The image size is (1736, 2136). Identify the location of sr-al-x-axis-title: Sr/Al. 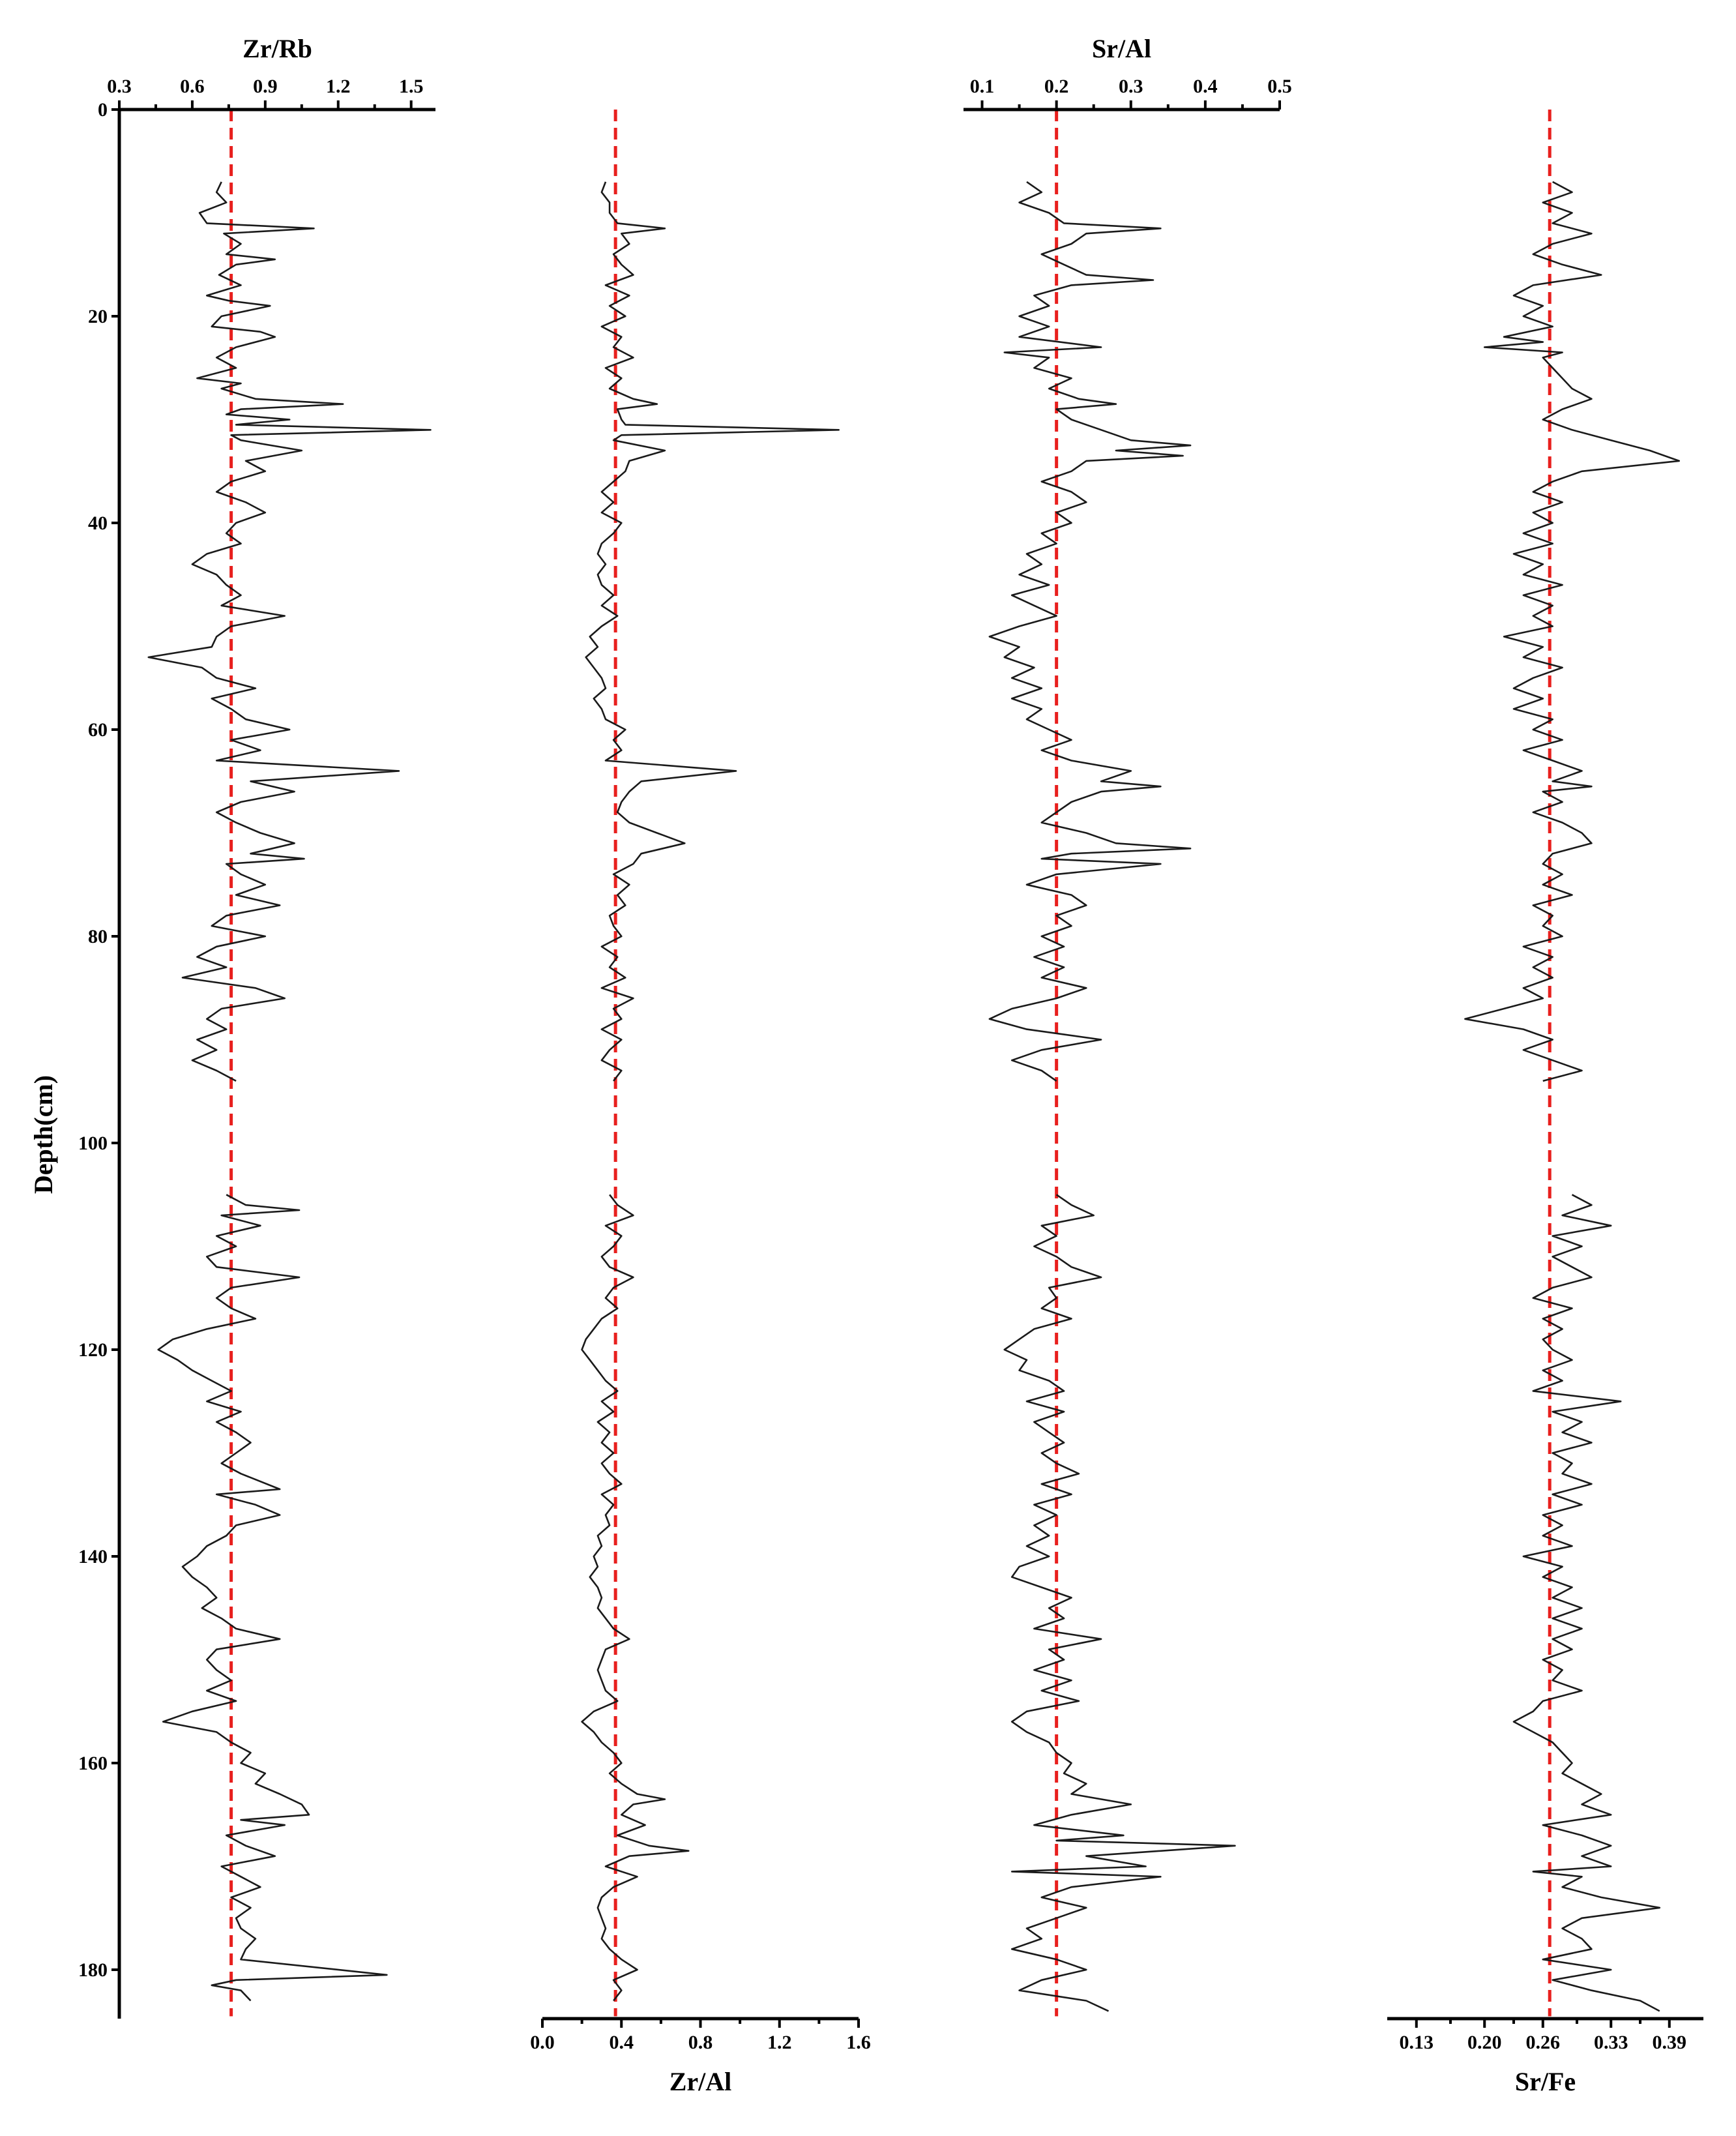
(1121, 49).